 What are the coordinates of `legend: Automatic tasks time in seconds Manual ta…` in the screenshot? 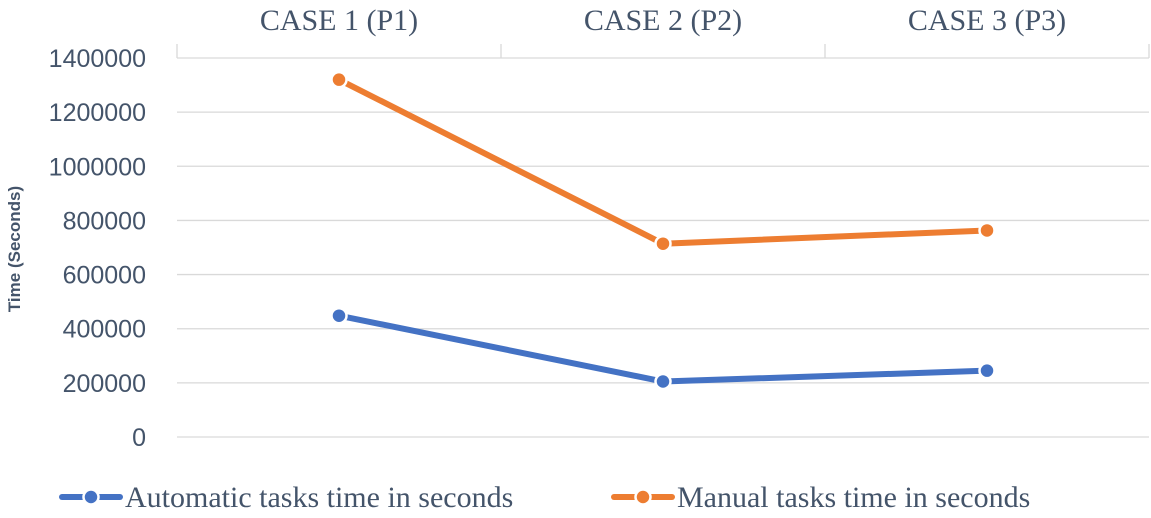 It's located at (544, 497).